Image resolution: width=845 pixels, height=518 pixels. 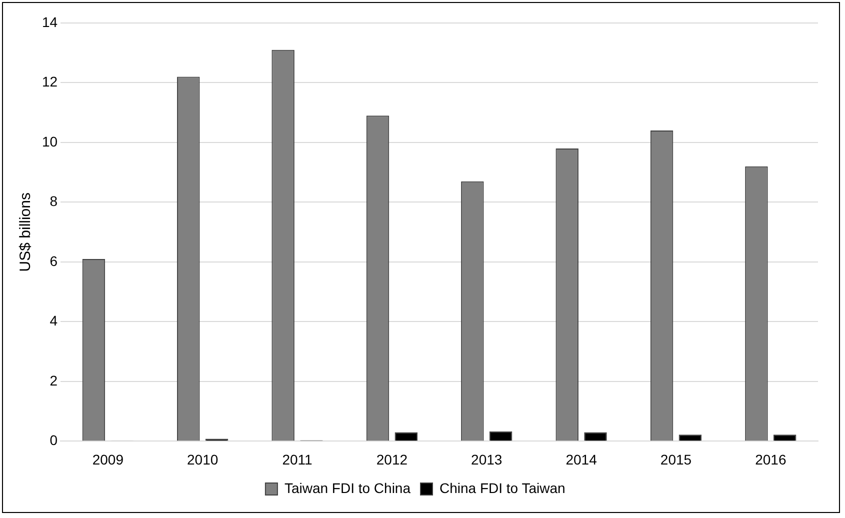 I want to click on y-tick-label: 14, so click(x=50, y=22).